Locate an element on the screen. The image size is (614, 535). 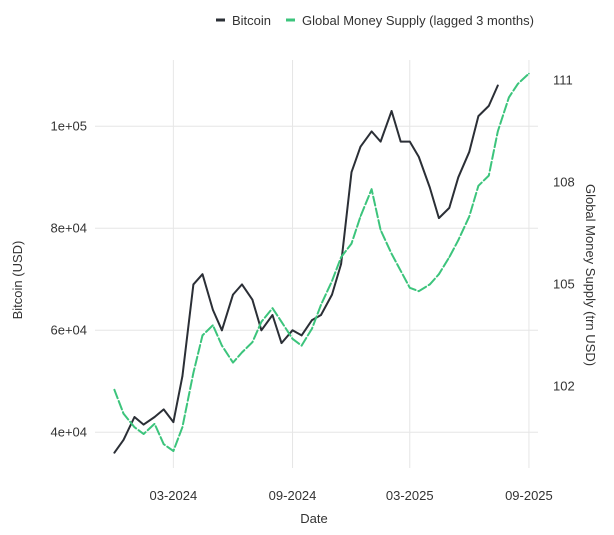
legend-label-bitcoin: Bitcoin is located at coordinates (251, 20).